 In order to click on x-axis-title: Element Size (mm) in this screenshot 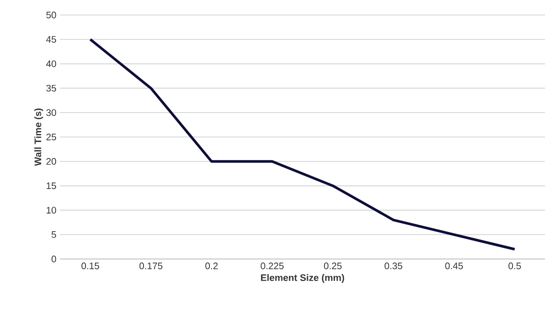, I will do `click(302, 278)`.